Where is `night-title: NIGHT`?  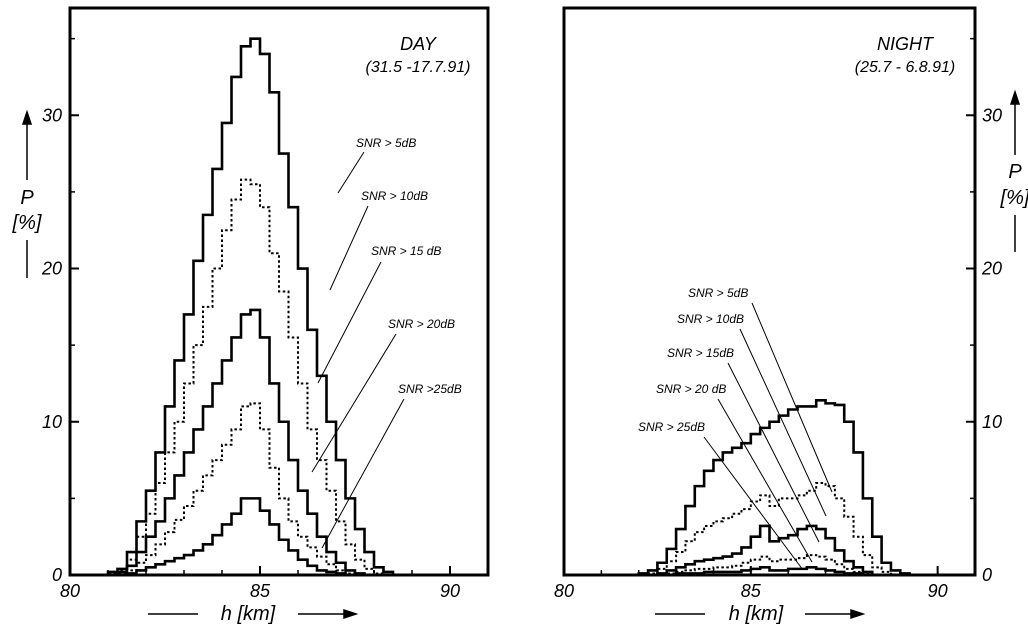 night-title: NIGHT is located at coordinates (906, 44).